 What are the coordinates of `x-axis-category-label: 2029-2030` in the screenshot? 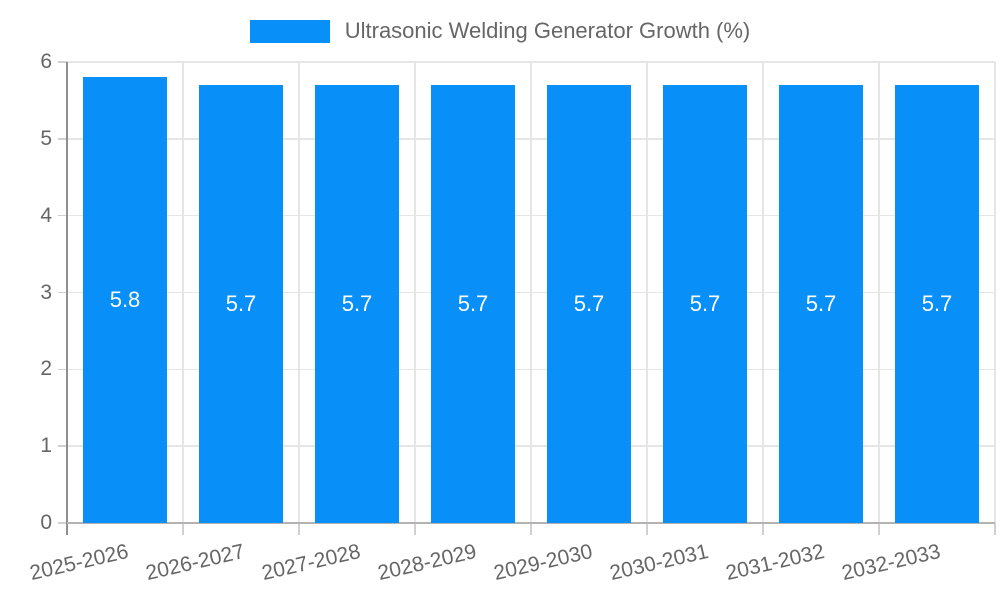 It's located at (543, 563).